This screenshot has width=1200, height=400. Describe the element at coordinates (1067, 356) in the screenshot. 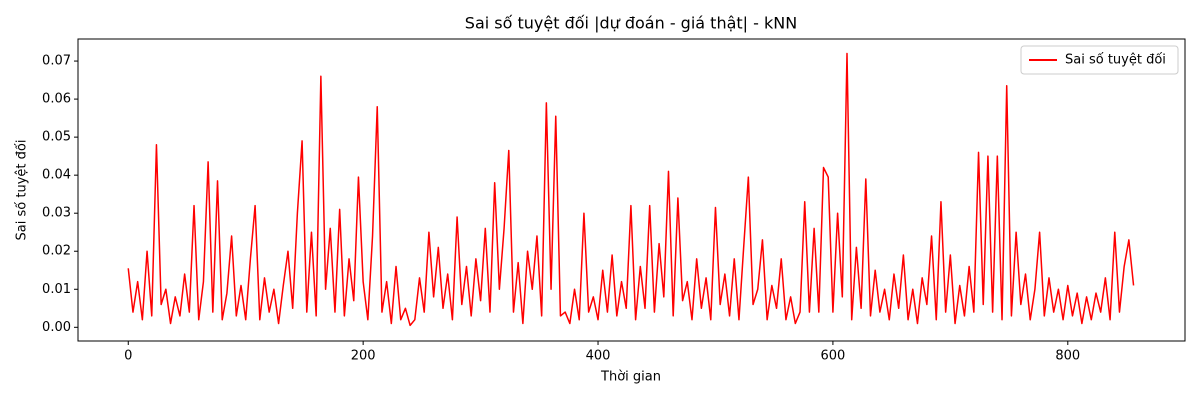

I see `x-tick-label: 800` at that location.